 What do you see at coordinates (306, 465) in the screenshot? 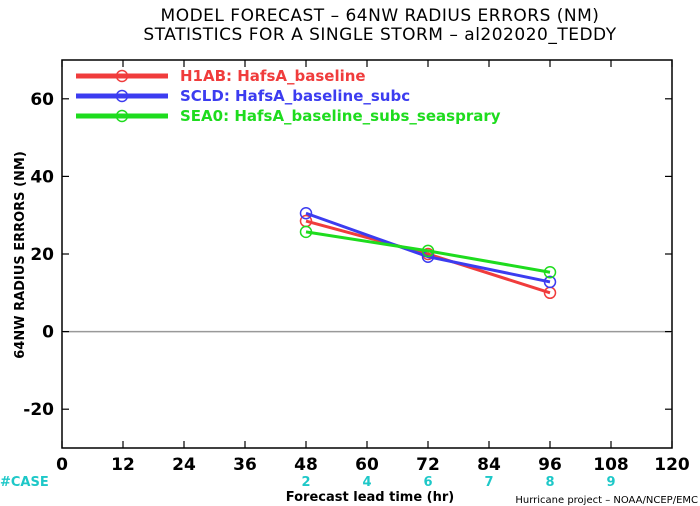
I see `x-tick-label: 48` at bounding box center [306, 465].